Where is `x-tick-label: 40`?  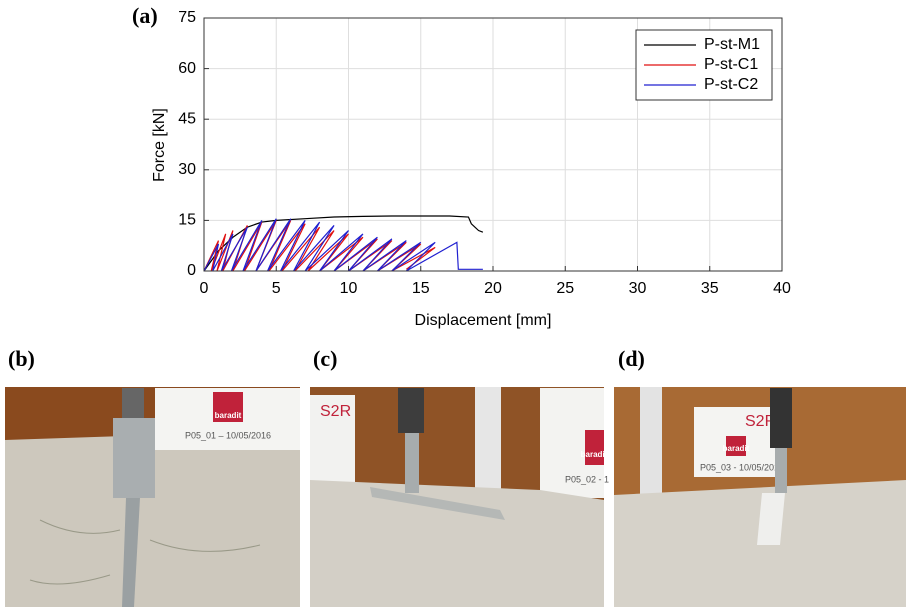
x-tick-label: 40 is located at coordinates (782, 288).